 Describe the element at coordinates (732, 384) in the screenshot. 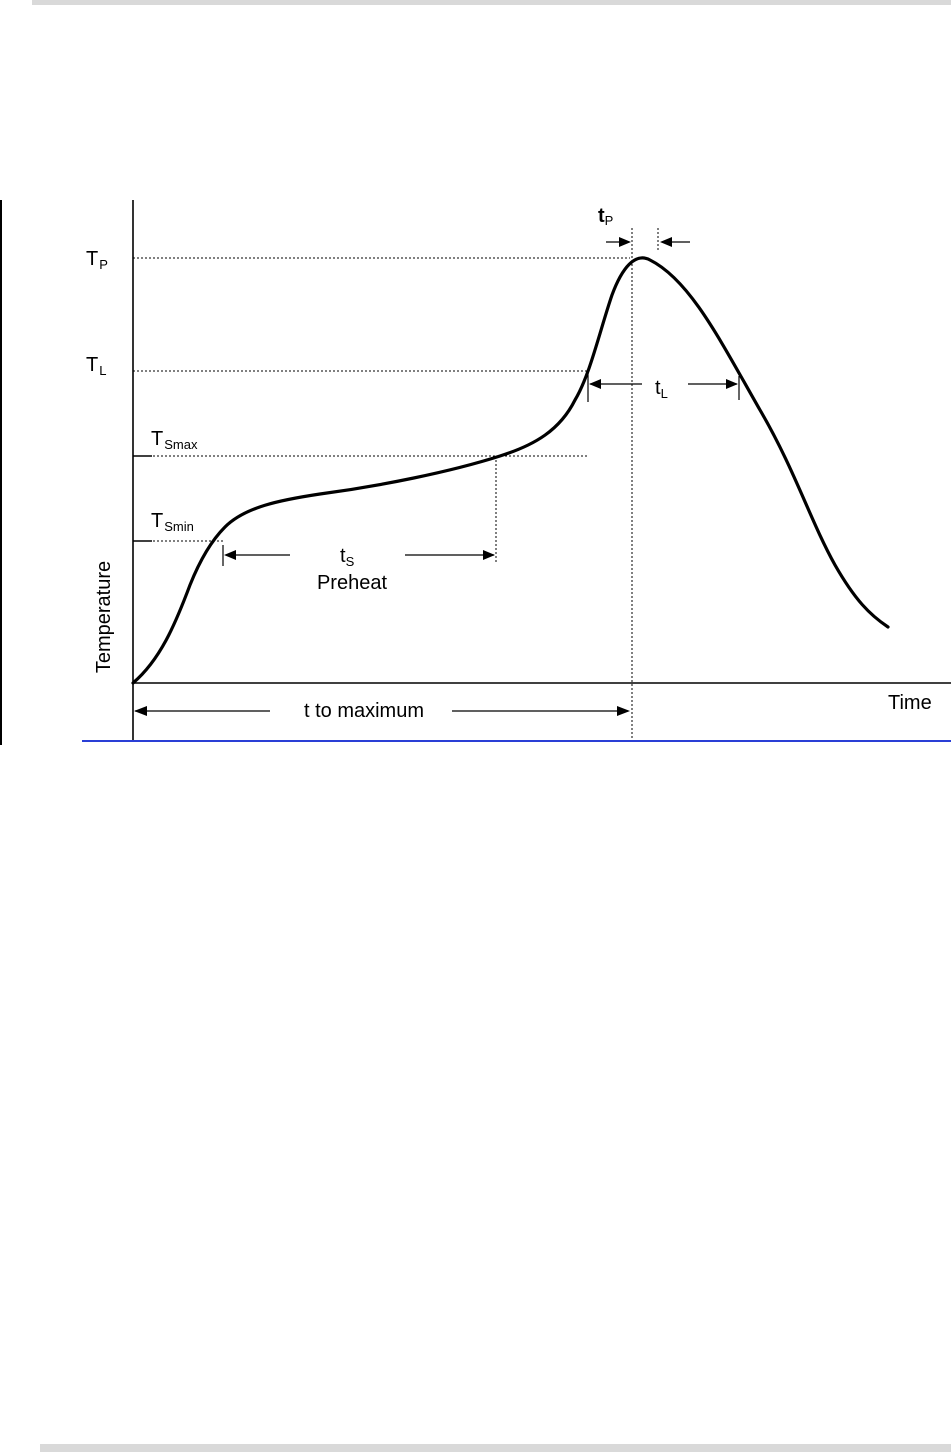

I see `tl-arrowhead-right` at that location.